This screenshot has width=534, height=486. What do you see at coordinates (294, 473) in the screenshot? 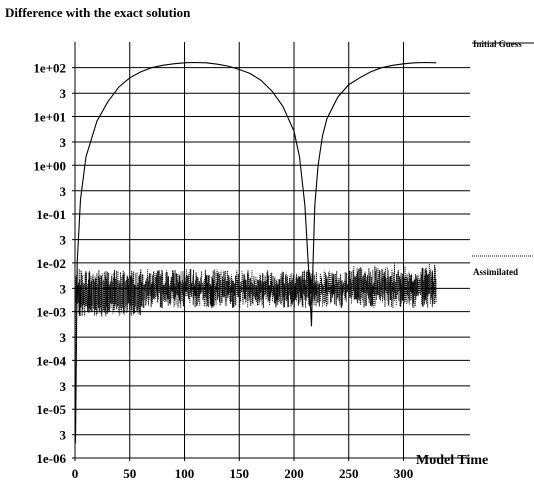
I see `x-tick-label: 200` at bounding box center [294, 473].